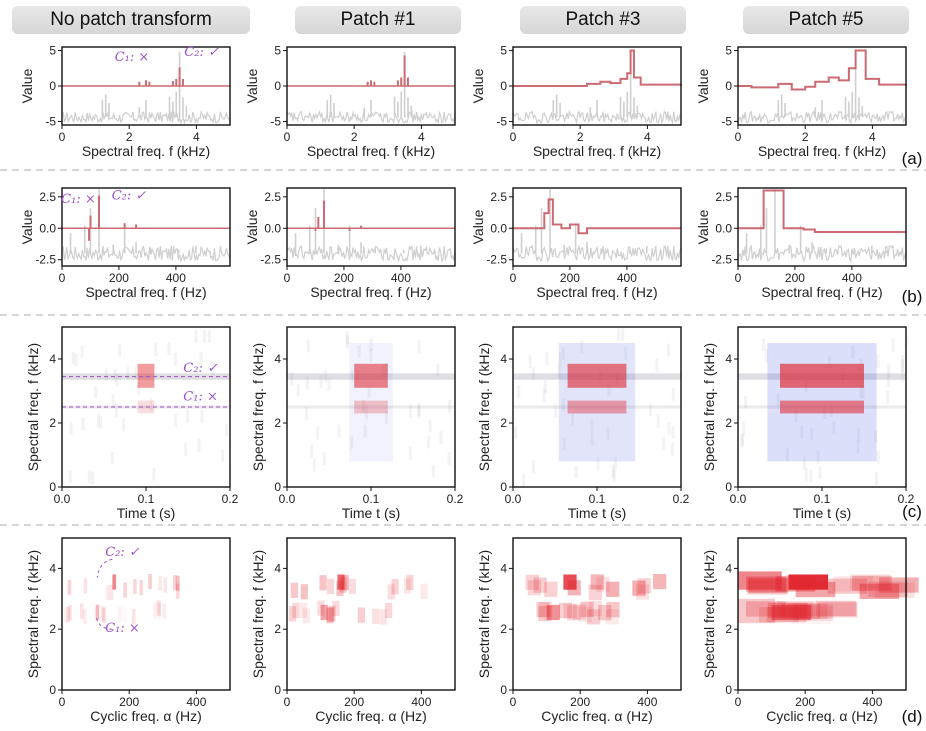 This screenshot has height=731, width=926. I want to click on y-tick-label: -2.5, so click(270, 260).